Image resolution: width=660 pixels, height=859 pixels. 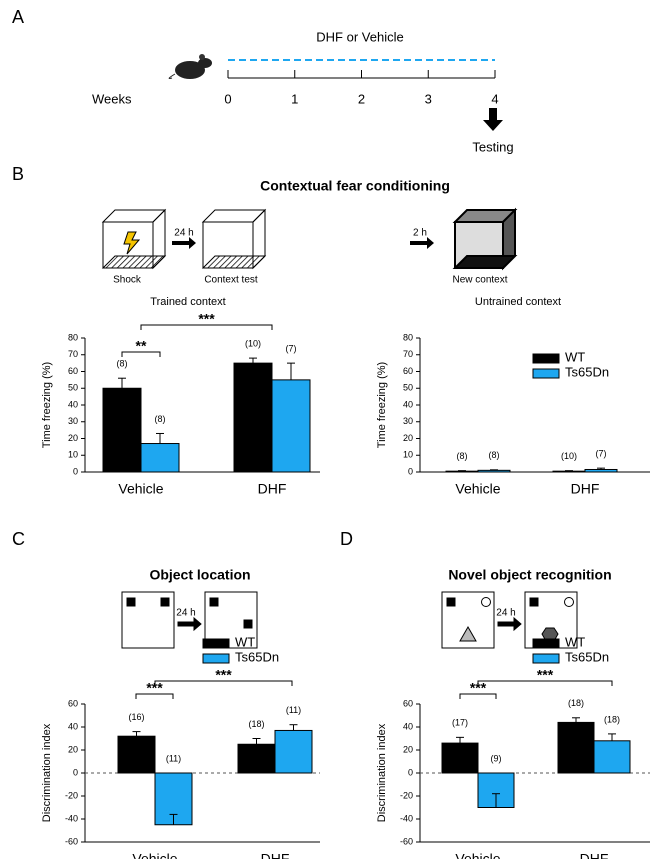 I want to click on panel-label: D, so click(x=346, y=539).